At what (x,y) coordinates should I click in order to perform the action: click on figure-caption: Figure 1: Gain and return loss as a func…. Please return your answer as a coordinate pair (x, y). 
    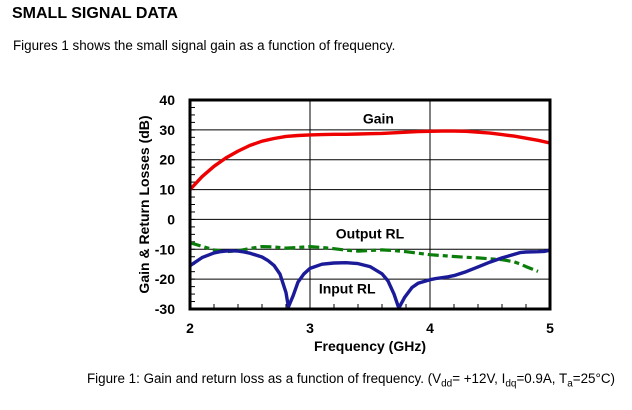
    Looking at the image, I should click on (351, 380).